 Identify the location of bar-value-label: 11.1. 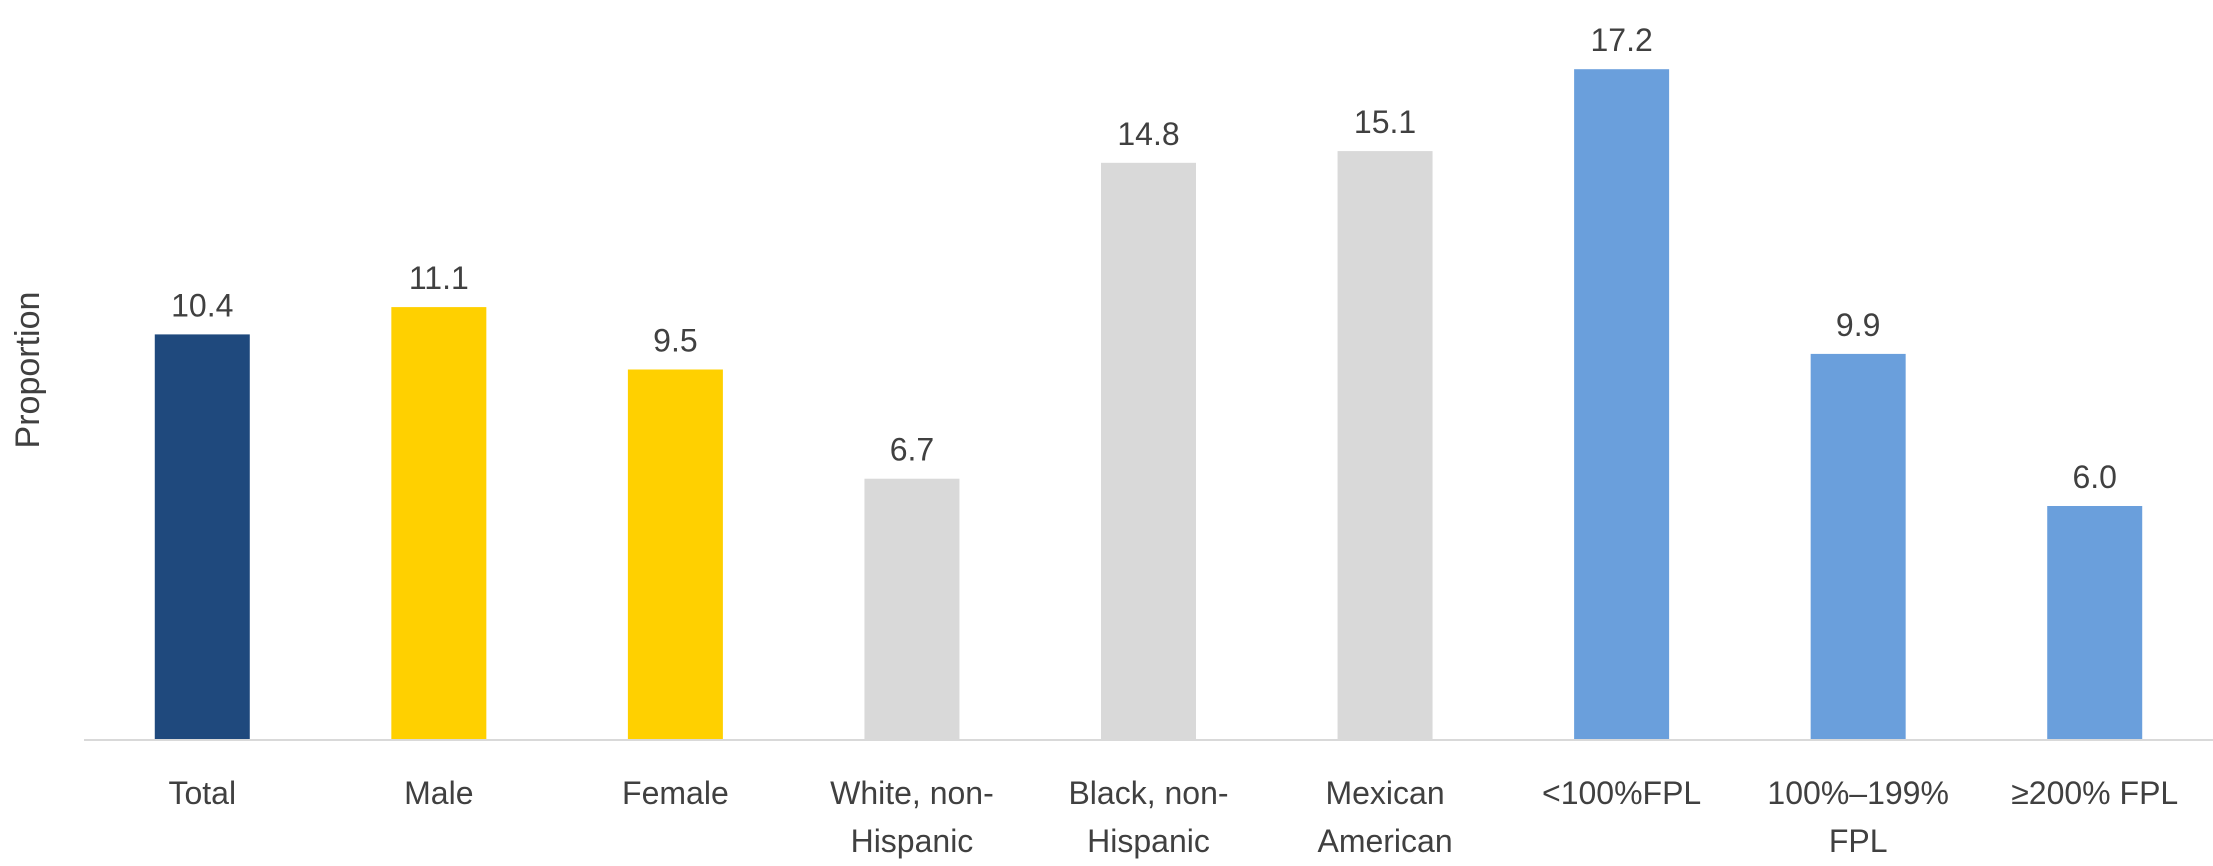
(439, 278).